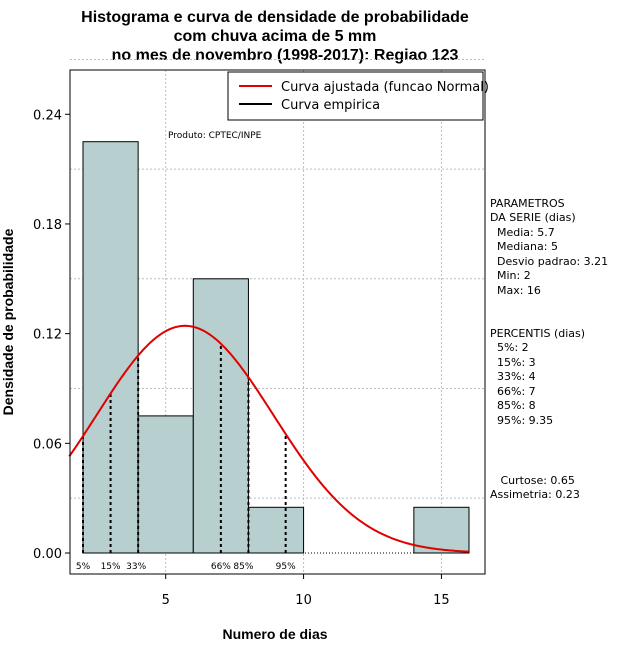 The height and width of the screenshot is (660, 640). Describe the element at coordinates (510, 275) in the screenshot. I see `params-min: Min: 2` at that location.